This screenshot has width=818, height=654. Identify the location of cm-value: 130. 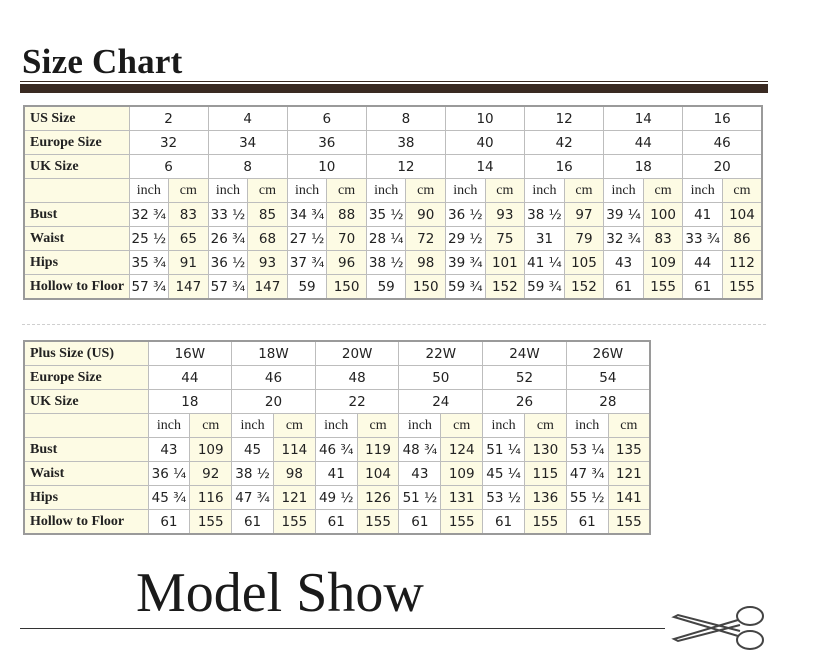
(545, 449).